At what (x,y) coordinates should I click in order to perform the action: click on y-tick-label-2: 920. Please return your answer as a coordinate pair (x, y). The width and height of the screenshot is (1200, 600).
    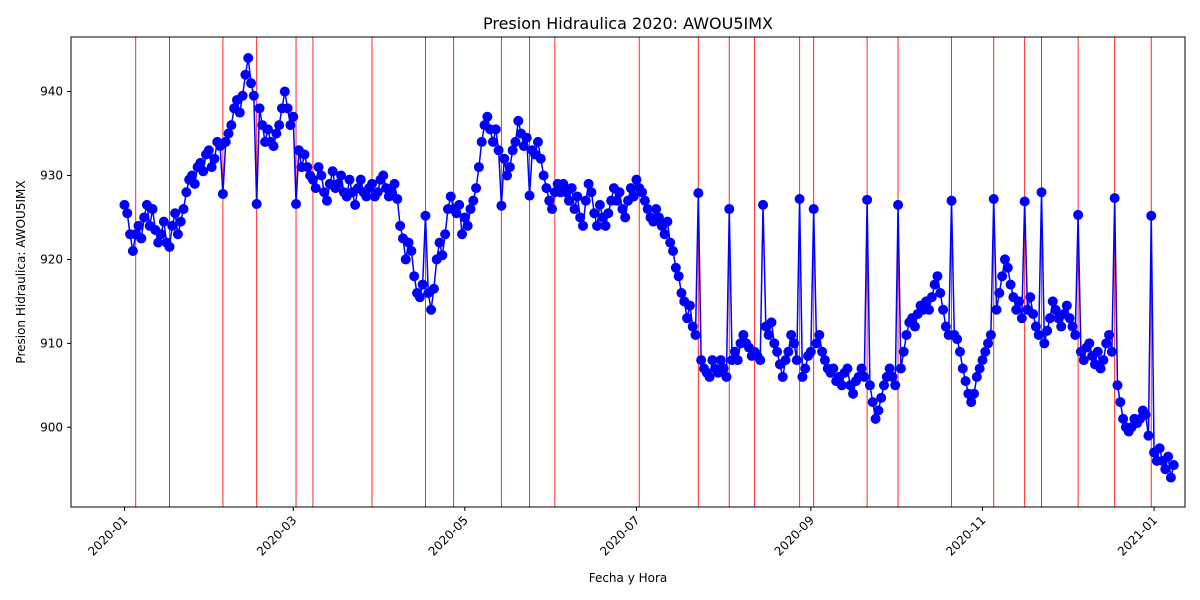
    Looking at the image, I should click on (51, 259).